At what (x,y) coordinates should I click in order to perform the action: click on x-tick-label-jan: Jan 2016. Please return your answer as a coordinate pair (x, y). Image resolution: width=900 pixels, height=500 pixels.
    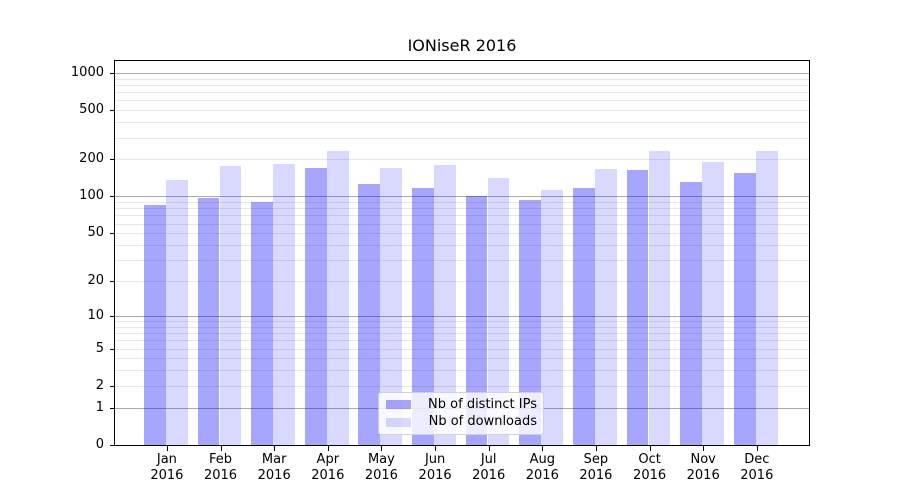
    Looking at the image, I should click on (167, 468).